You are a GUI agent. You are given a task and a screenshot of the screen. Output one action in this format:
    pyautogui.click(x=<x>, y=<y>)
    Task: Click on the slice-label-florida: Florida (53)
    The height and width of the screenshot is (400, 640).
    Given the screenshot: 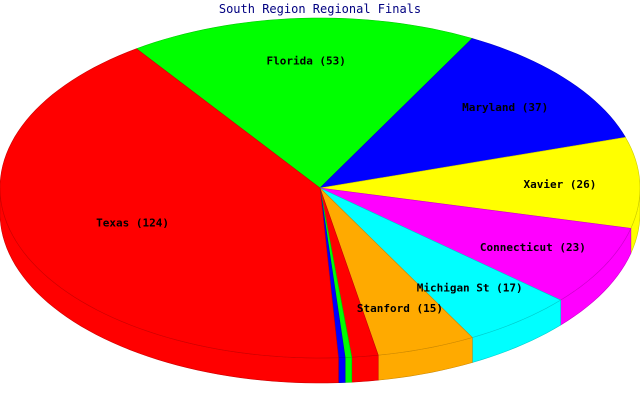 What is the action you would take?
    pyautogui.click(x=305, y=61)
    